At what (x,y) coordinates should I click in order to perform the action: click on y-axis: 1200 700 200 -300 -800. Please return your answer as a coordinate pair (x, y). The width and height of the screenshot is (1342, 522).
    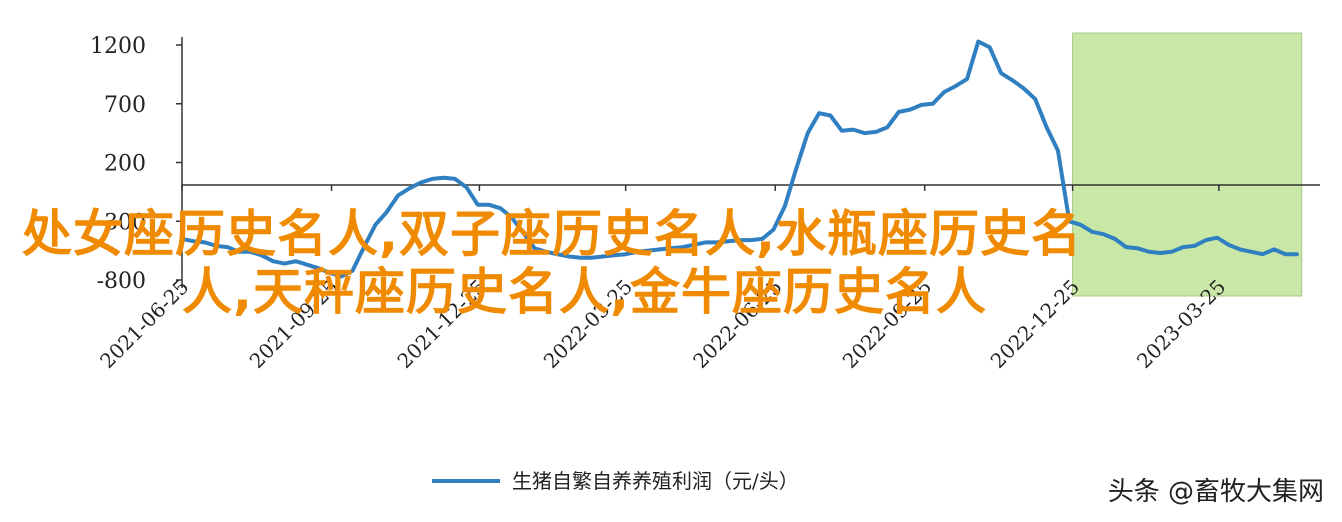
    Looking at the image, I should click on (136, 164).